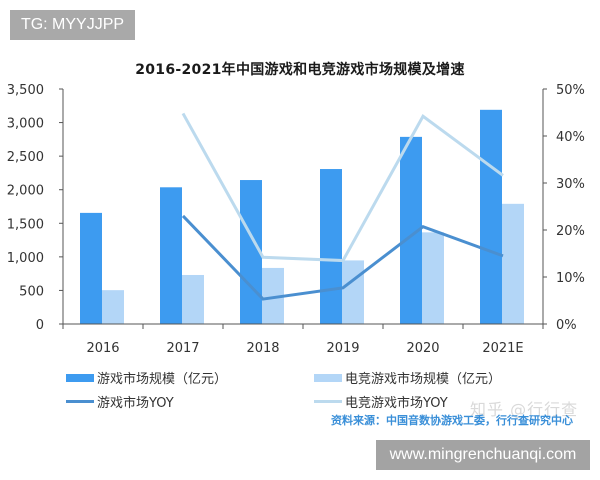  What do you see at coordinates (524, 409) in the screenshot?
I see `watermark: 知乎 @行行查` at bounding box center [524, 409].